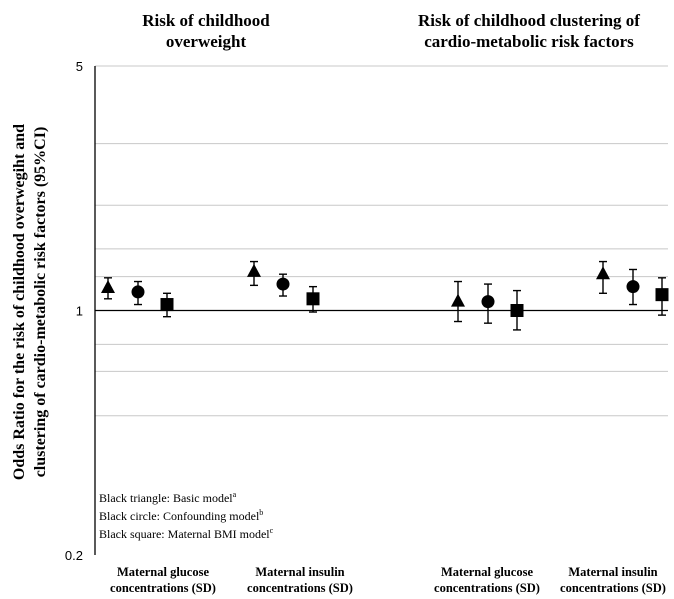 The image size is (674, 599). I want to click on y-tick-labels: 0.2 1 5, so click(74, 311).